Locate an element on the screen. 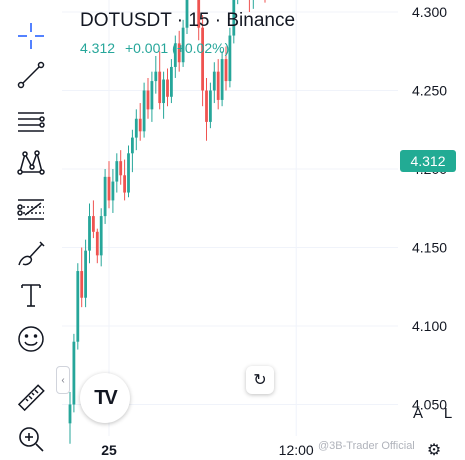  chevron-left-icon: ‹ is located at coordinates (63, 380).